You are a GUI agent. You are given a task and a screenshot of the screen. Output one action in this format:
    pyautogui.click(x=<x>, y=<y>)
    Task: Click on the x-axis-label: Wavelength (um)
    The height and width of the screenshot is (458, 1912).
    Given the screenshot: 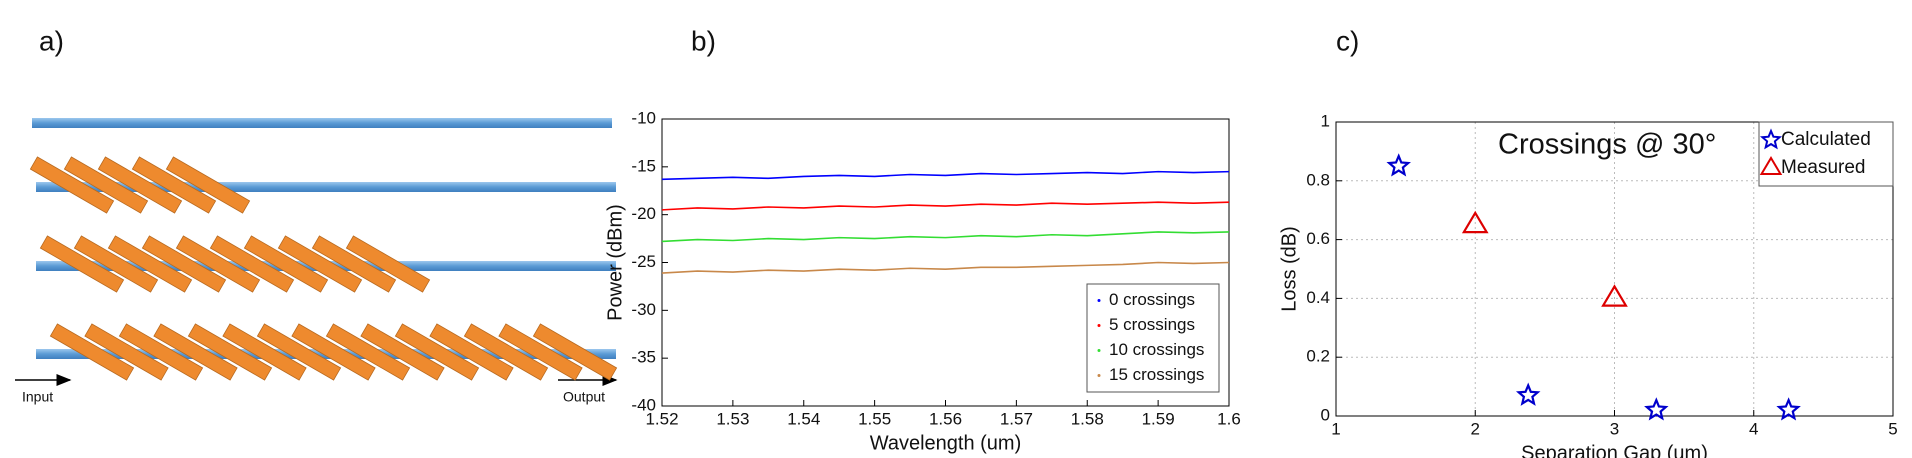 What is the action you would take?
    pyautogui.click(x=946, y=443)
    